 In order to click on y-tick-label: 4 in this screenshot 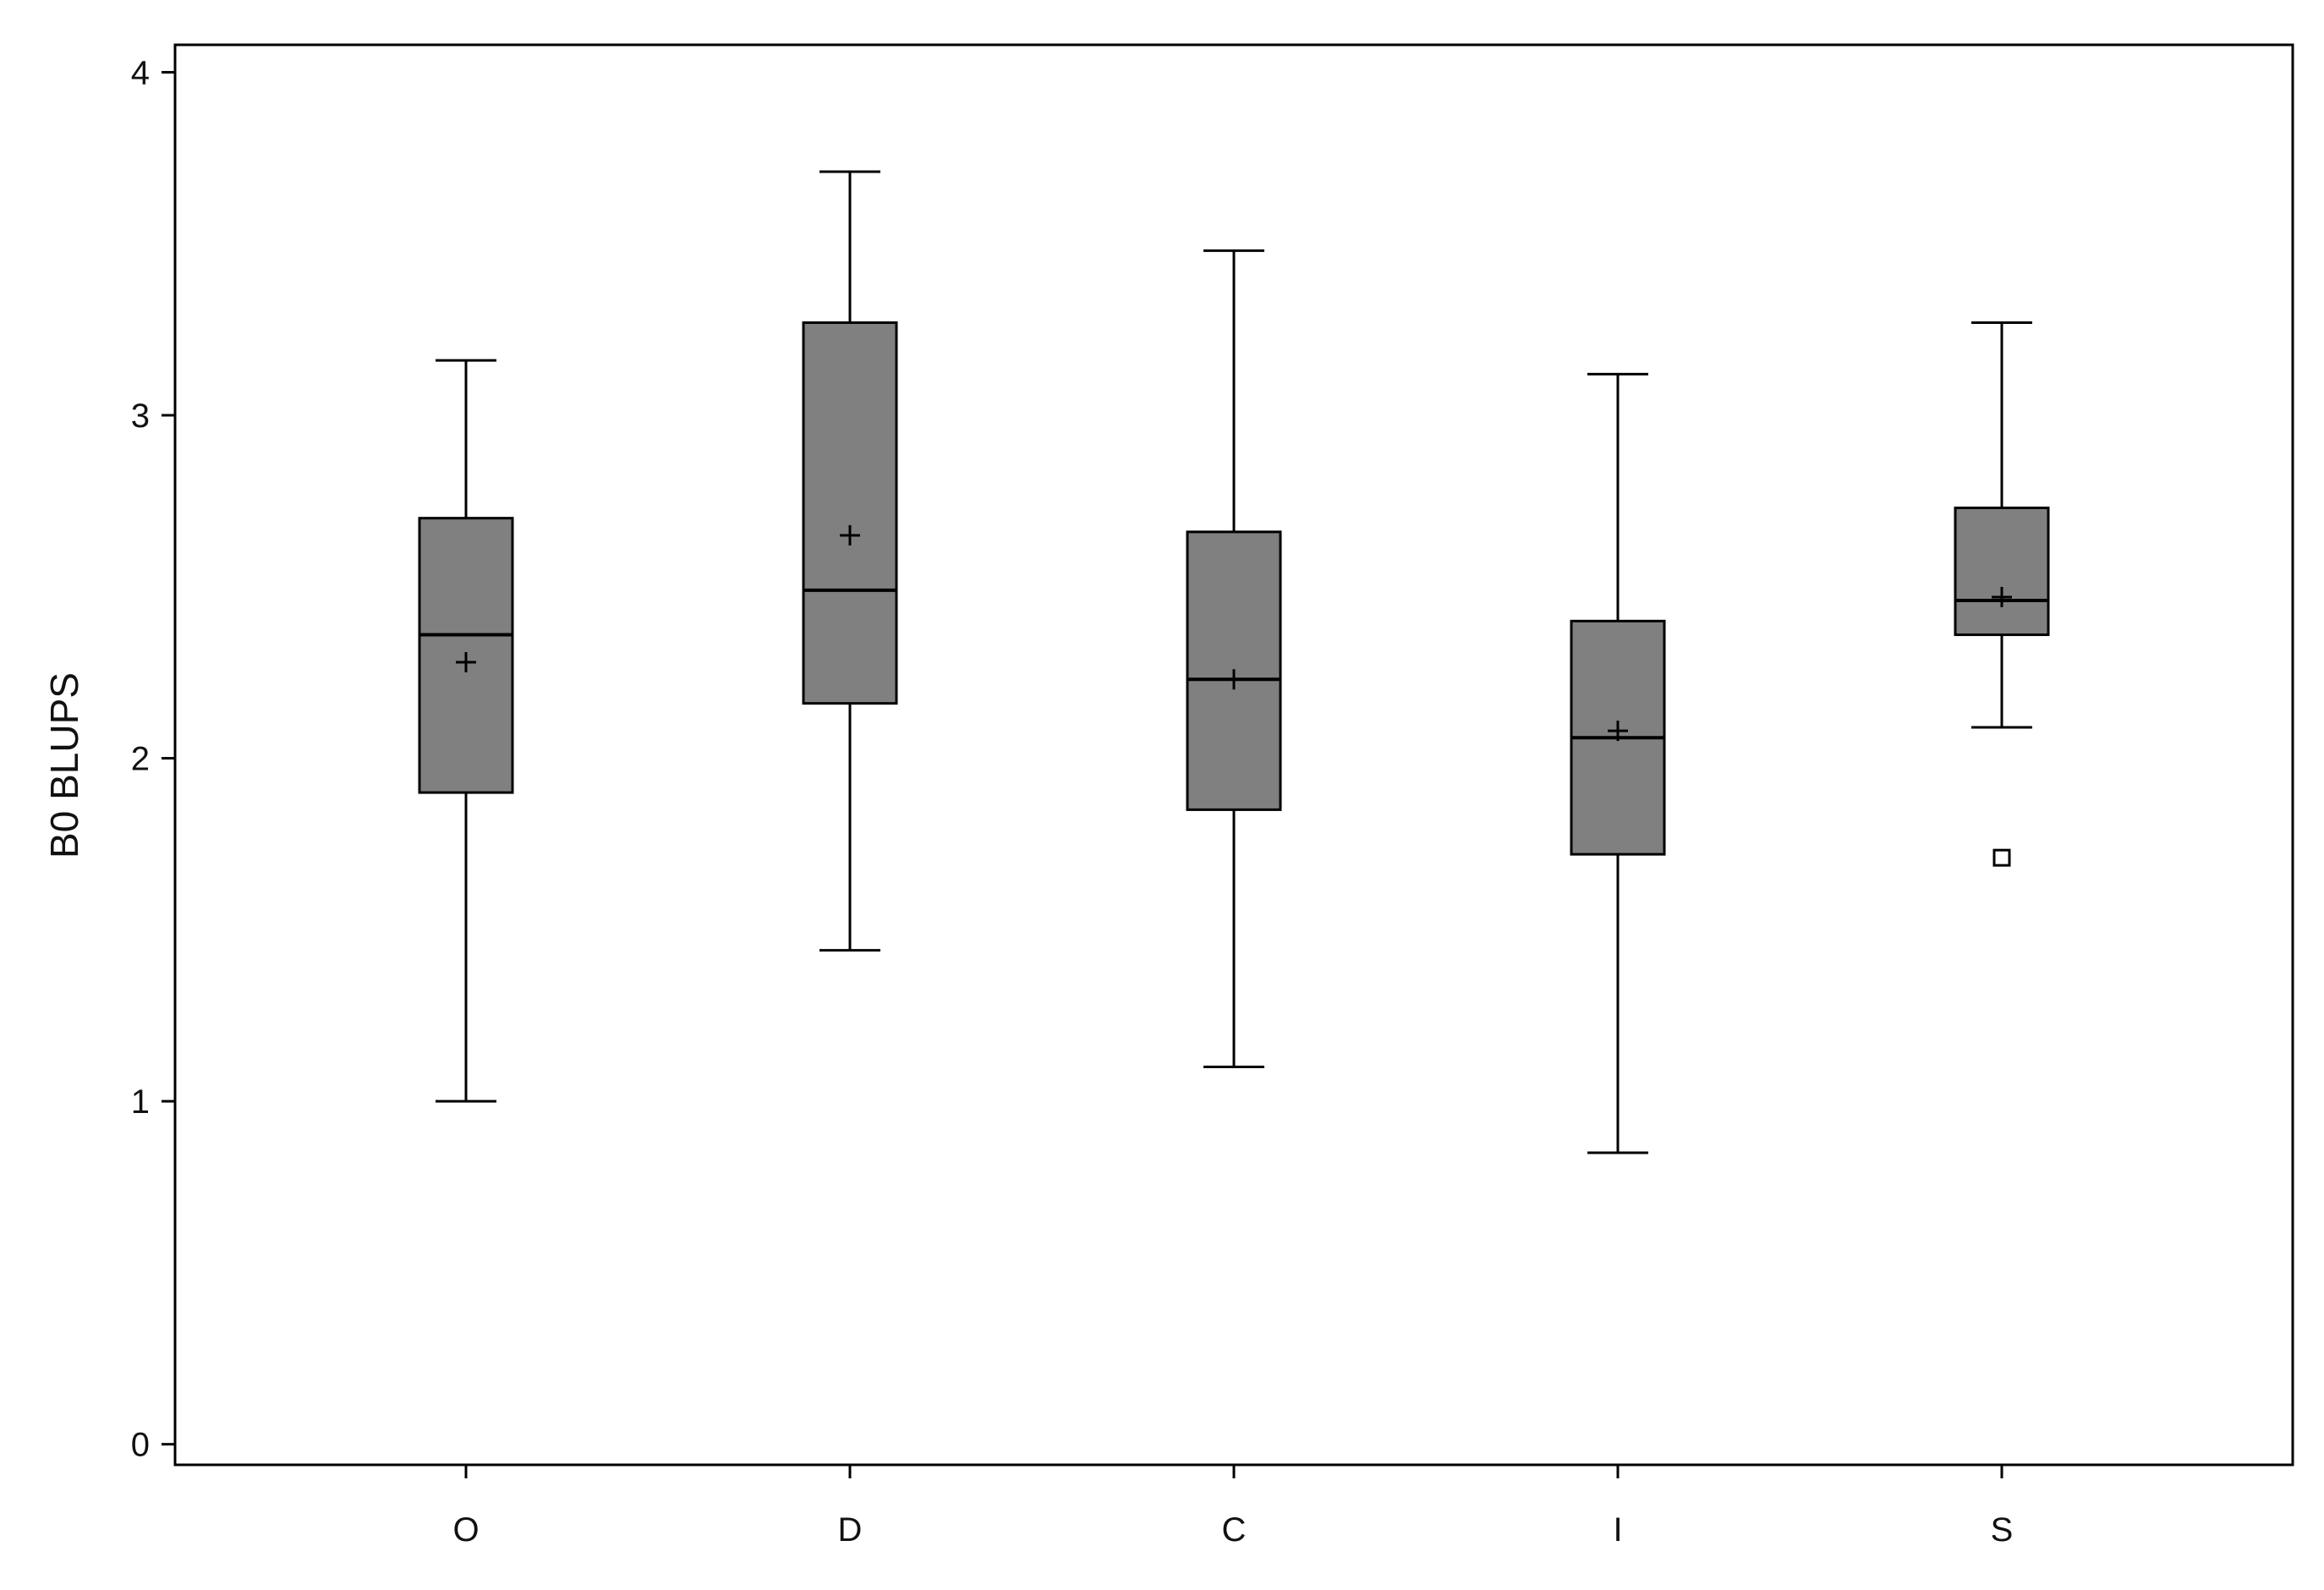, I will do `click(140, 72)`.